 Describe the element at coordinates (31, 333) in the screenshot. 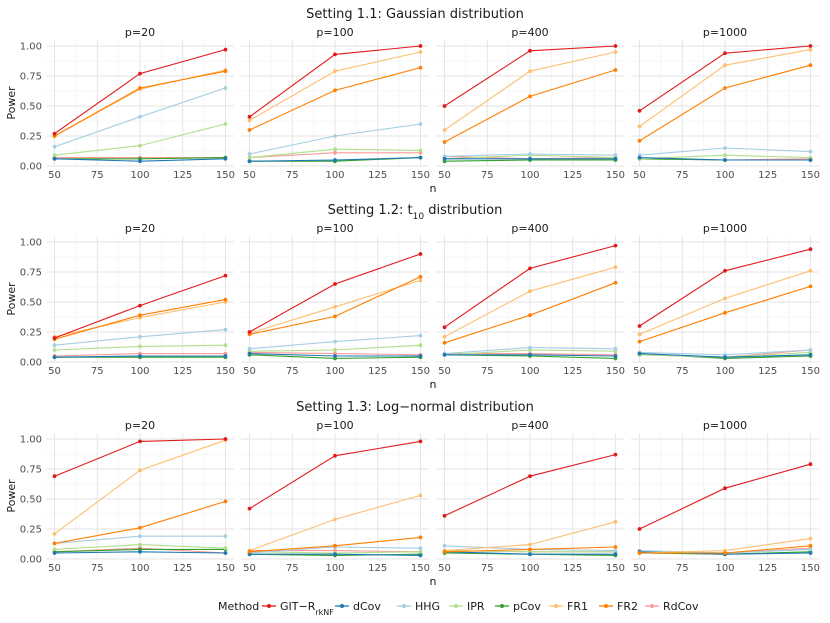

I see `y-tick-label: 0.25` at that location.